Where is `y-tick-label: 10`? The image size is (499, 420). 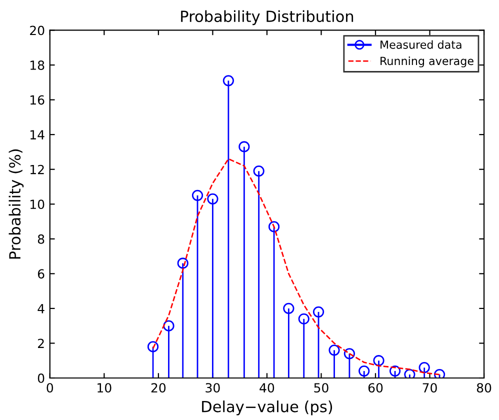
y-tick-label: 10 is located at coordinates (37, 205).